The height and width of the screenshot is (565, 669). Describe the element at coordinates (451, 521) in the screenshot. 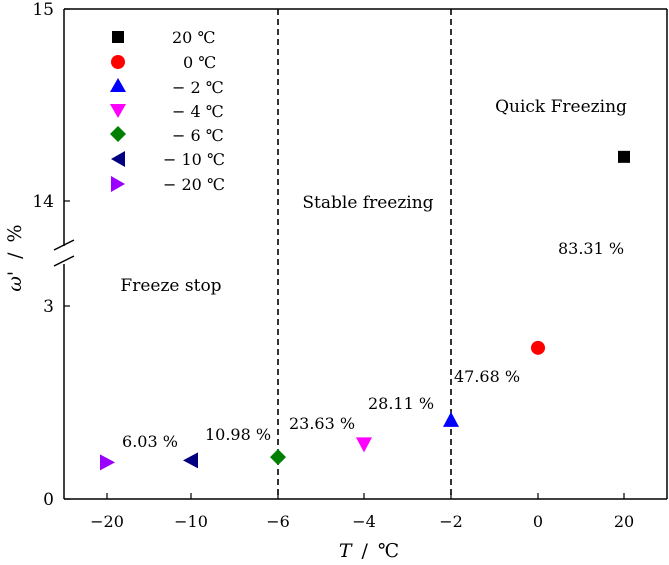

I see `x-tick-label-n2: −2` at that location.